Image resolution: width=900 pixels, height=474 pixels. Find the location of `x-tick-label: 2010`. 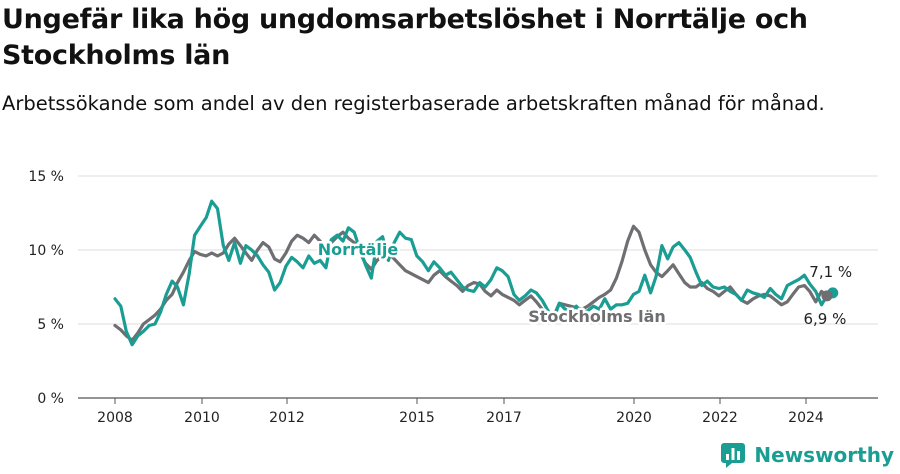

x-tick-label: 2010 is located at coordinates (202, 418).